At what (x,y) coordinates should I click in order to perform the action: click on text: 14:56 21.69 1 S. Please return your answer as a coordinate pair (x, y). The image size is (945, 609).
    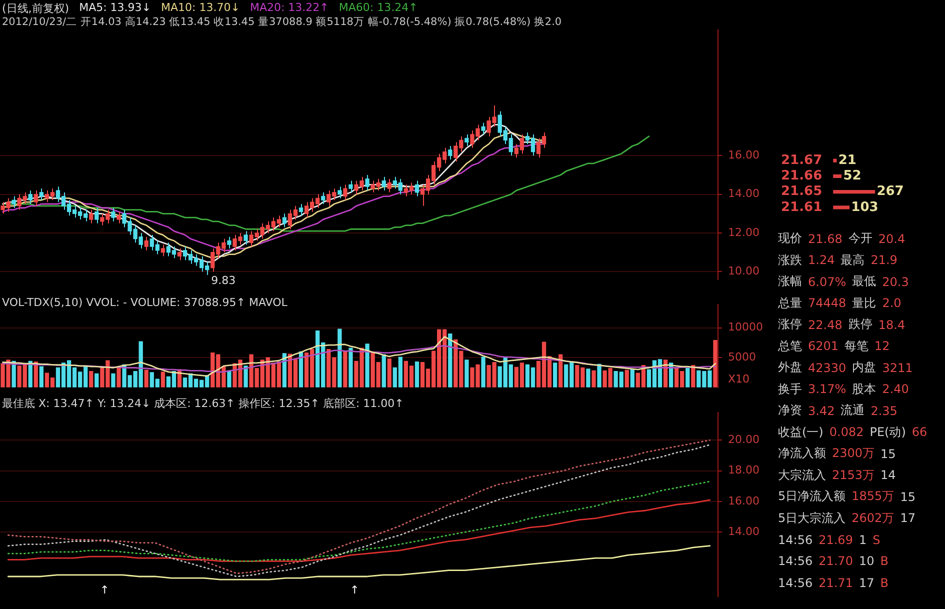
    Looking at the image, I should click on (829, 539).